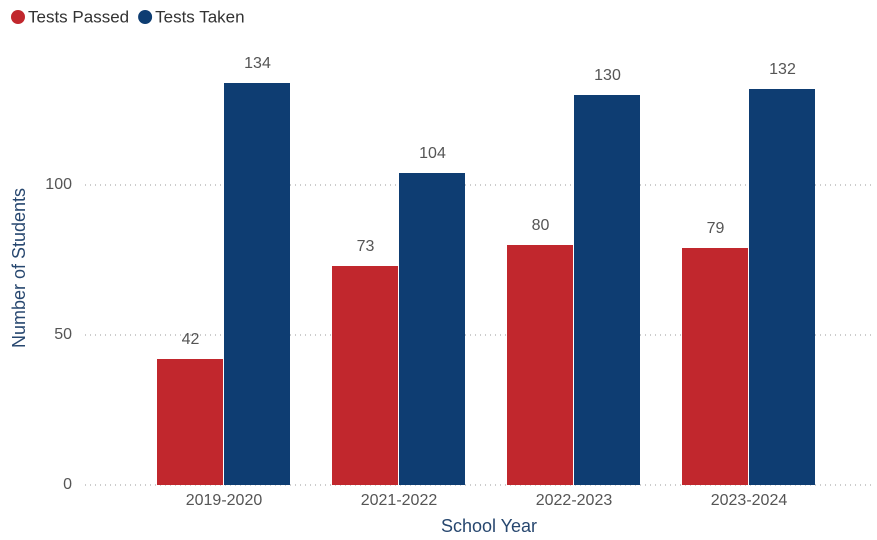 The width and height of the screenshot is (877, 540). Describe the element at coordinates (257, 63) in the screenshot. I see `data-label: 134` at that location.